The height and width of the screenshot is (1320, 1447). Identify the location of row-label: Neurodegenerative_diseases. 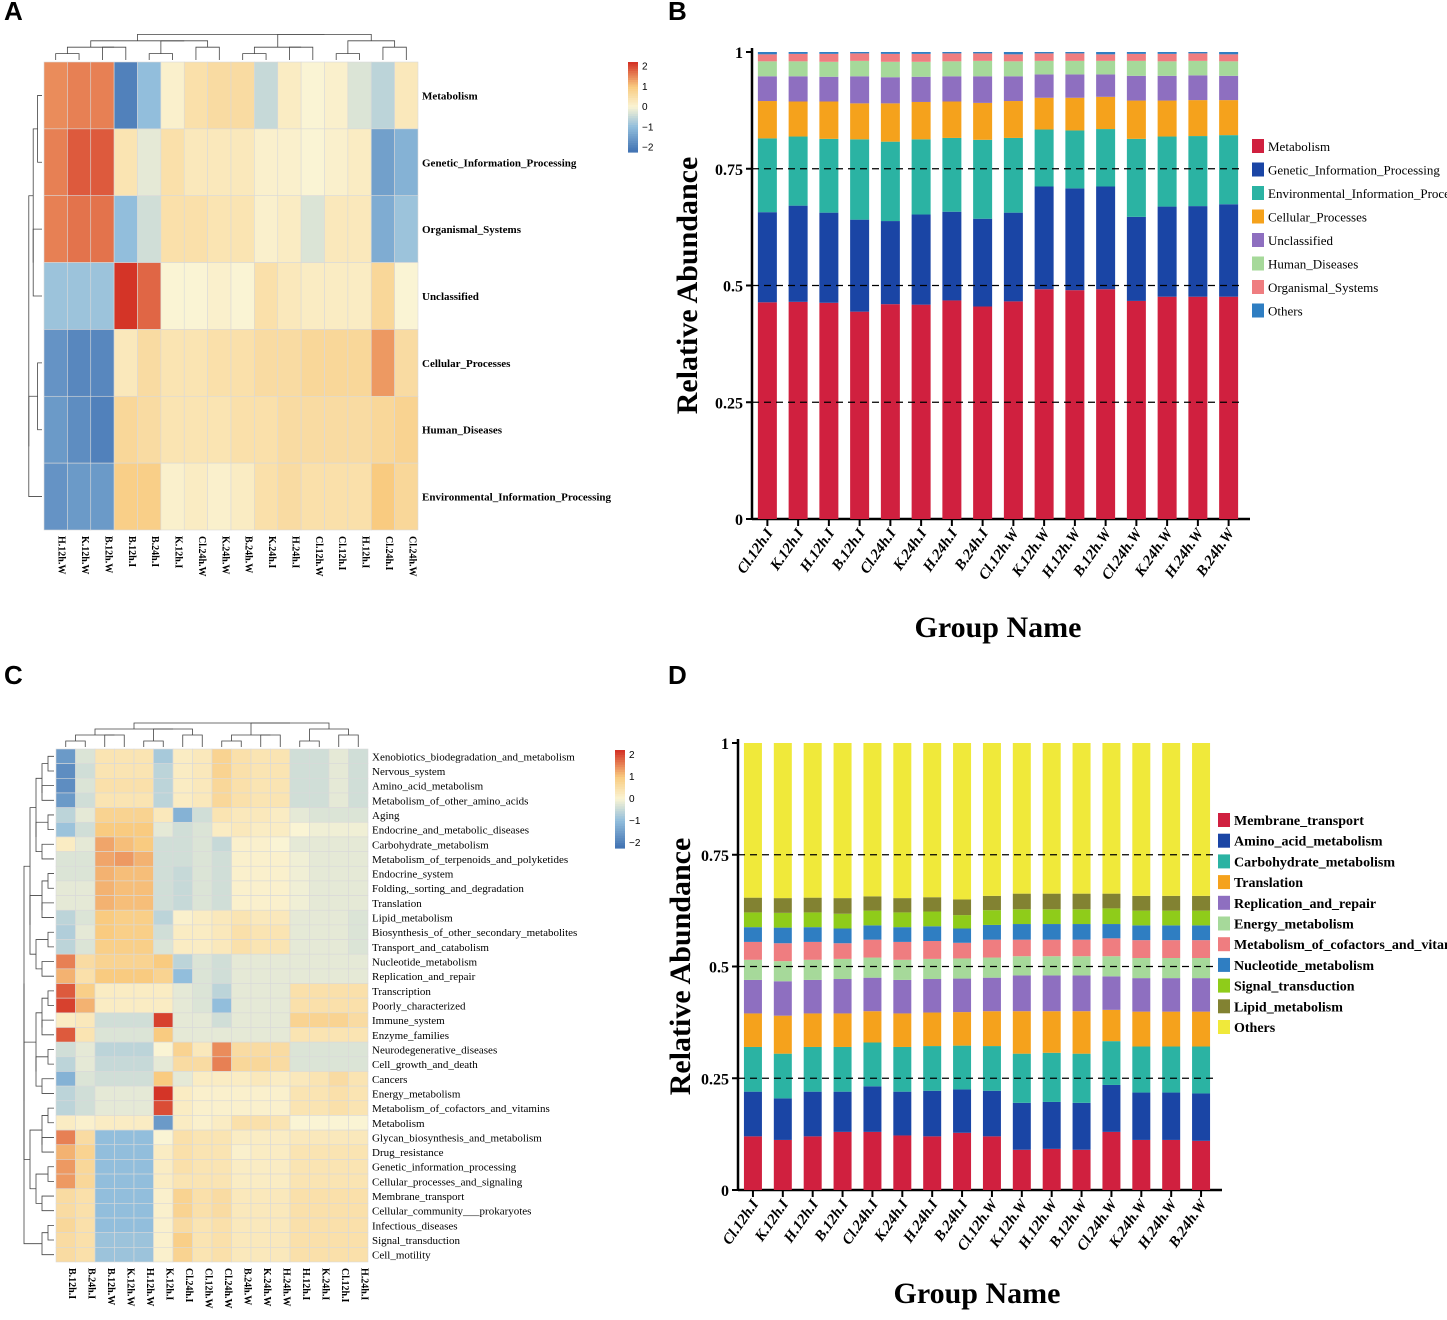
(434, 1050).